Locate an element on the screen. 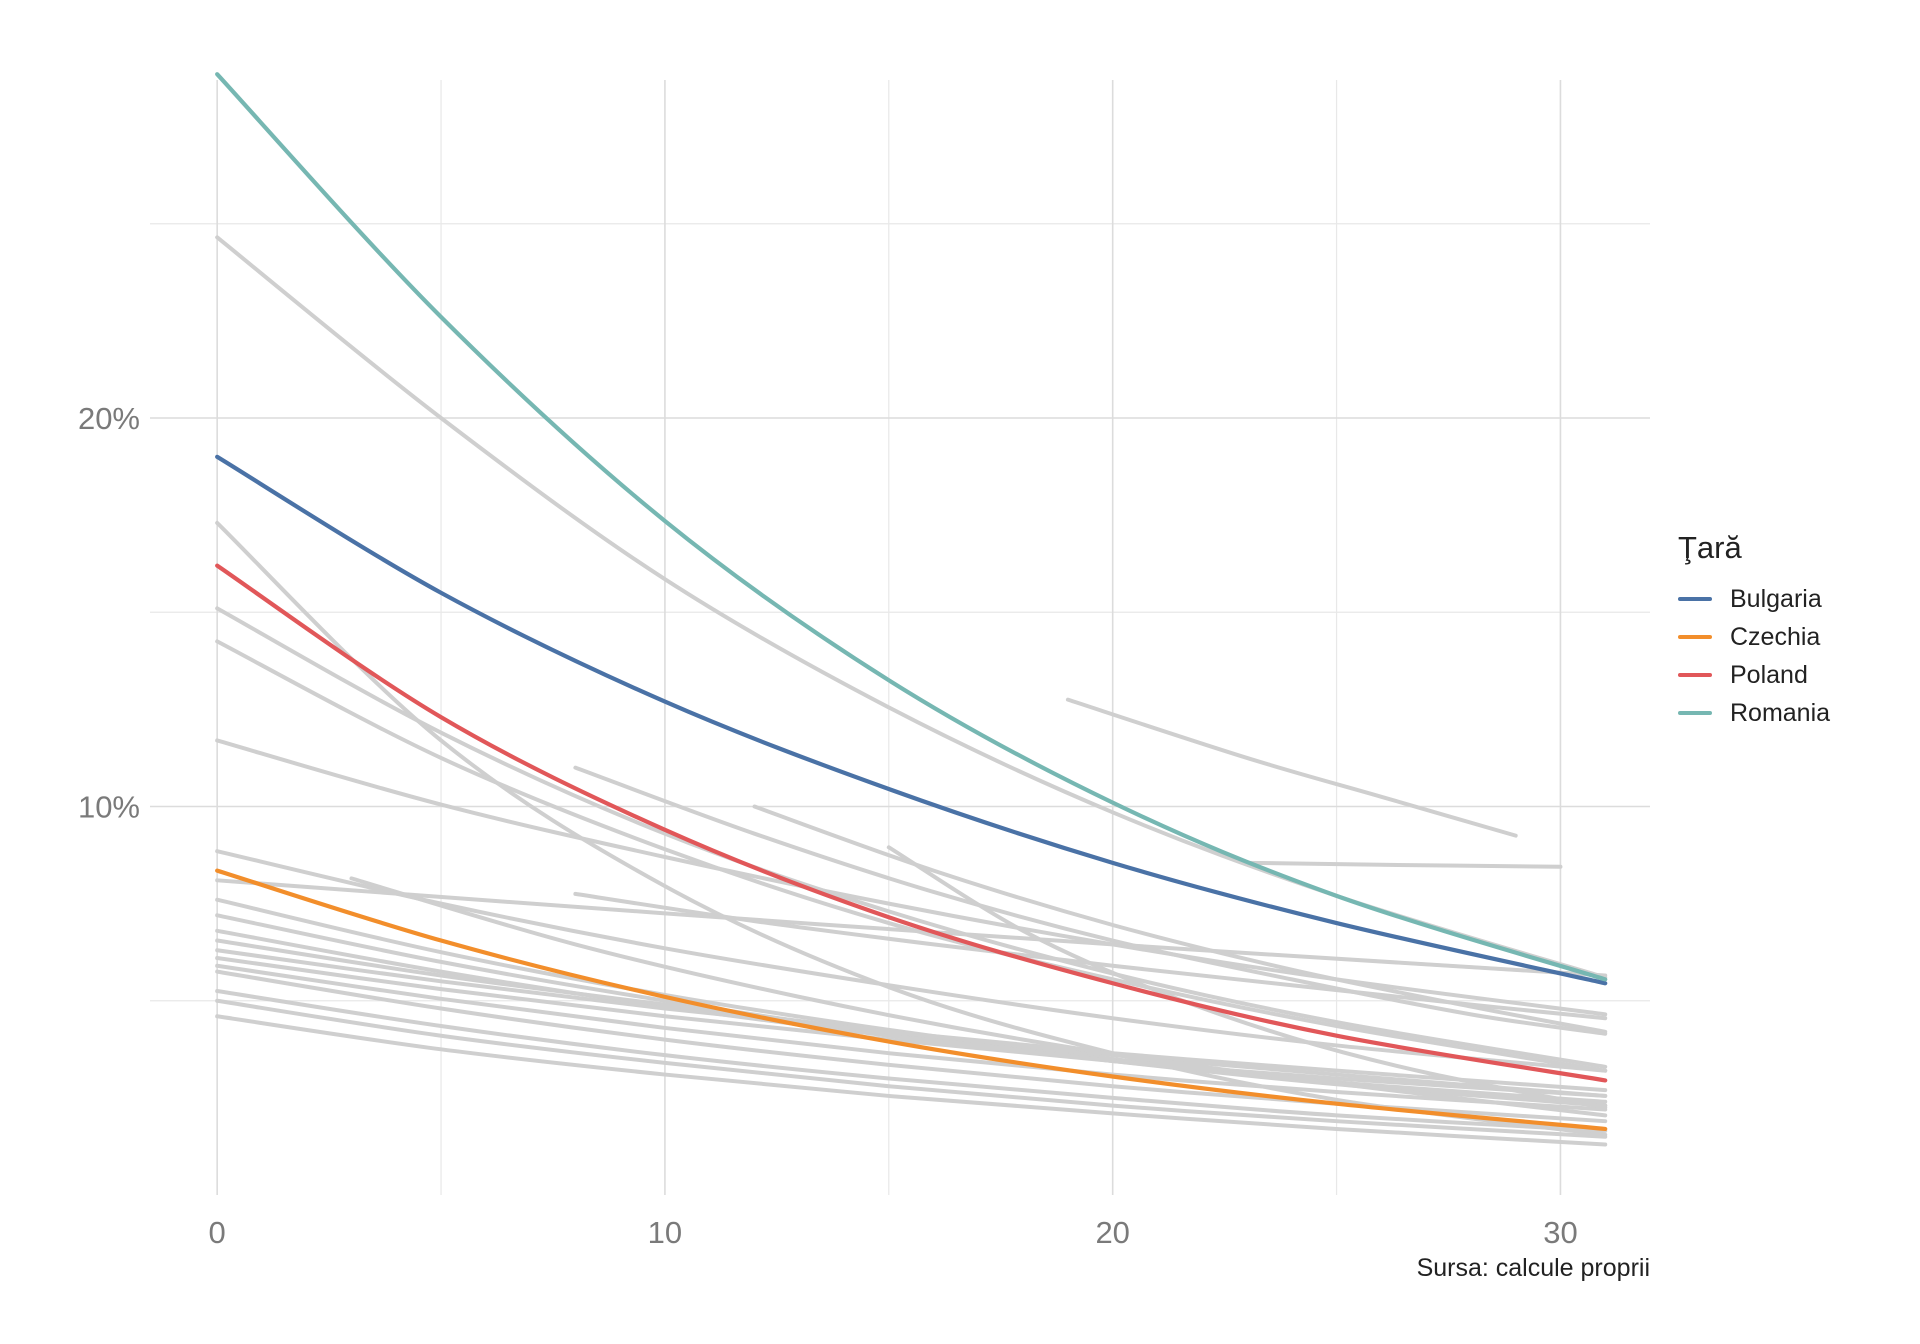 The width and height of the screenshot is (1920, 1344). legend-label: Czechia is located at coordinates (1775, 636).